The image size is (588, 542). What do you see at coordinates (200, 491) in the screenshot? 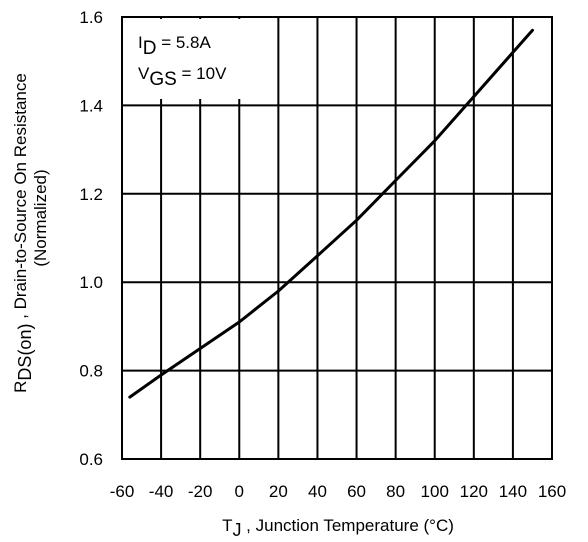
I see `x-tick-label: -20` at bounding box center [200, 491].